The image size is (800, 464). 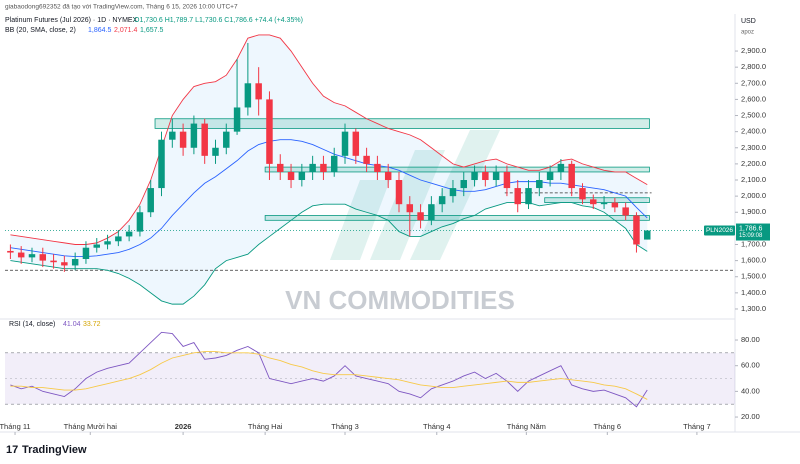 I want to click on y-tick-label: 2,100.0, so click(x=753, y=179).